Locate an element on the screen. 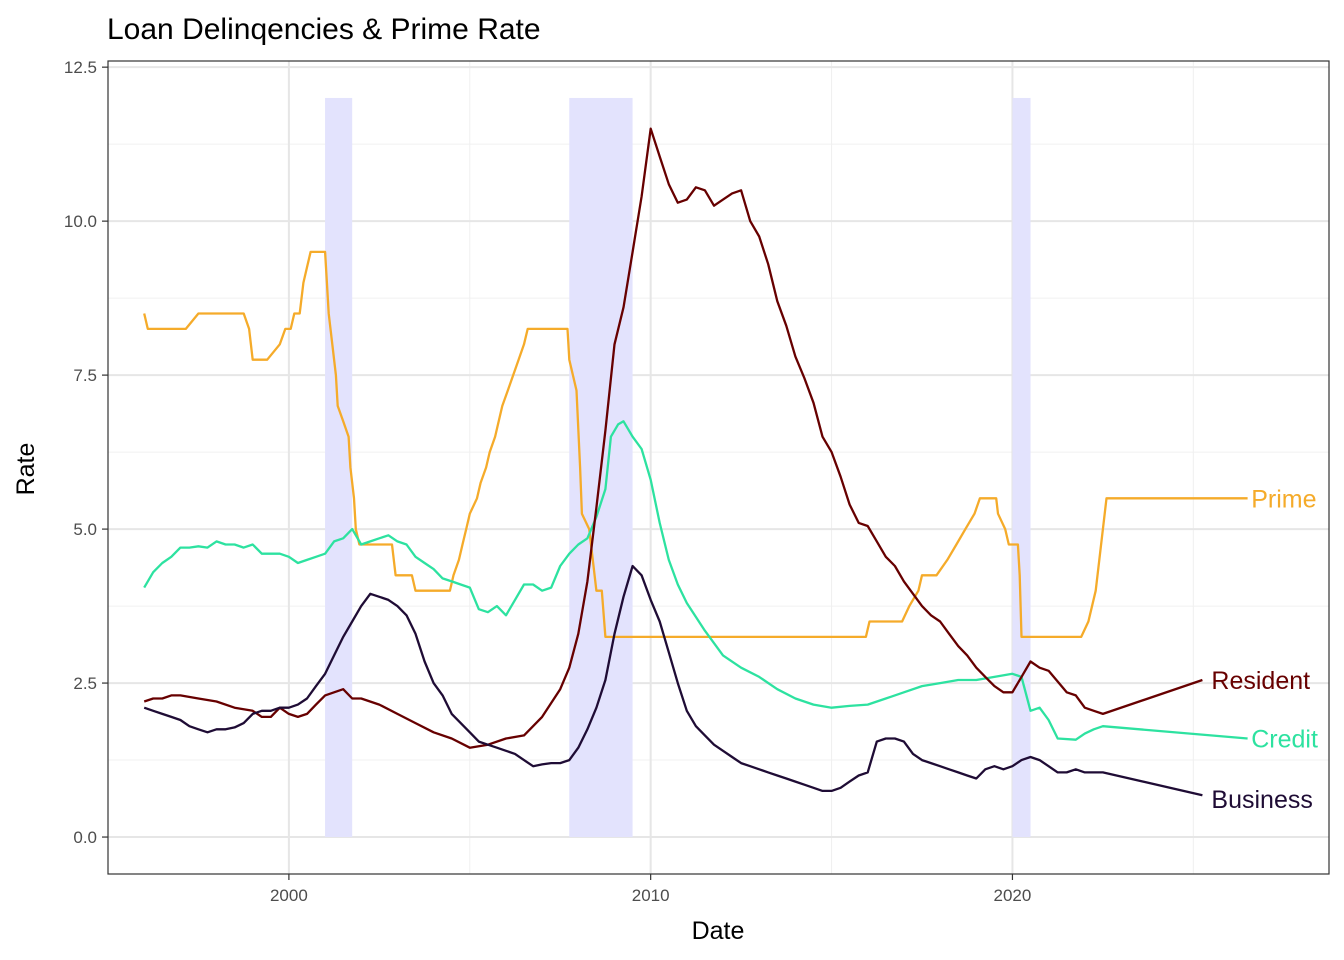  x-axis-ticks: 2000 2010 2020 is located at coordinates (650, 889).